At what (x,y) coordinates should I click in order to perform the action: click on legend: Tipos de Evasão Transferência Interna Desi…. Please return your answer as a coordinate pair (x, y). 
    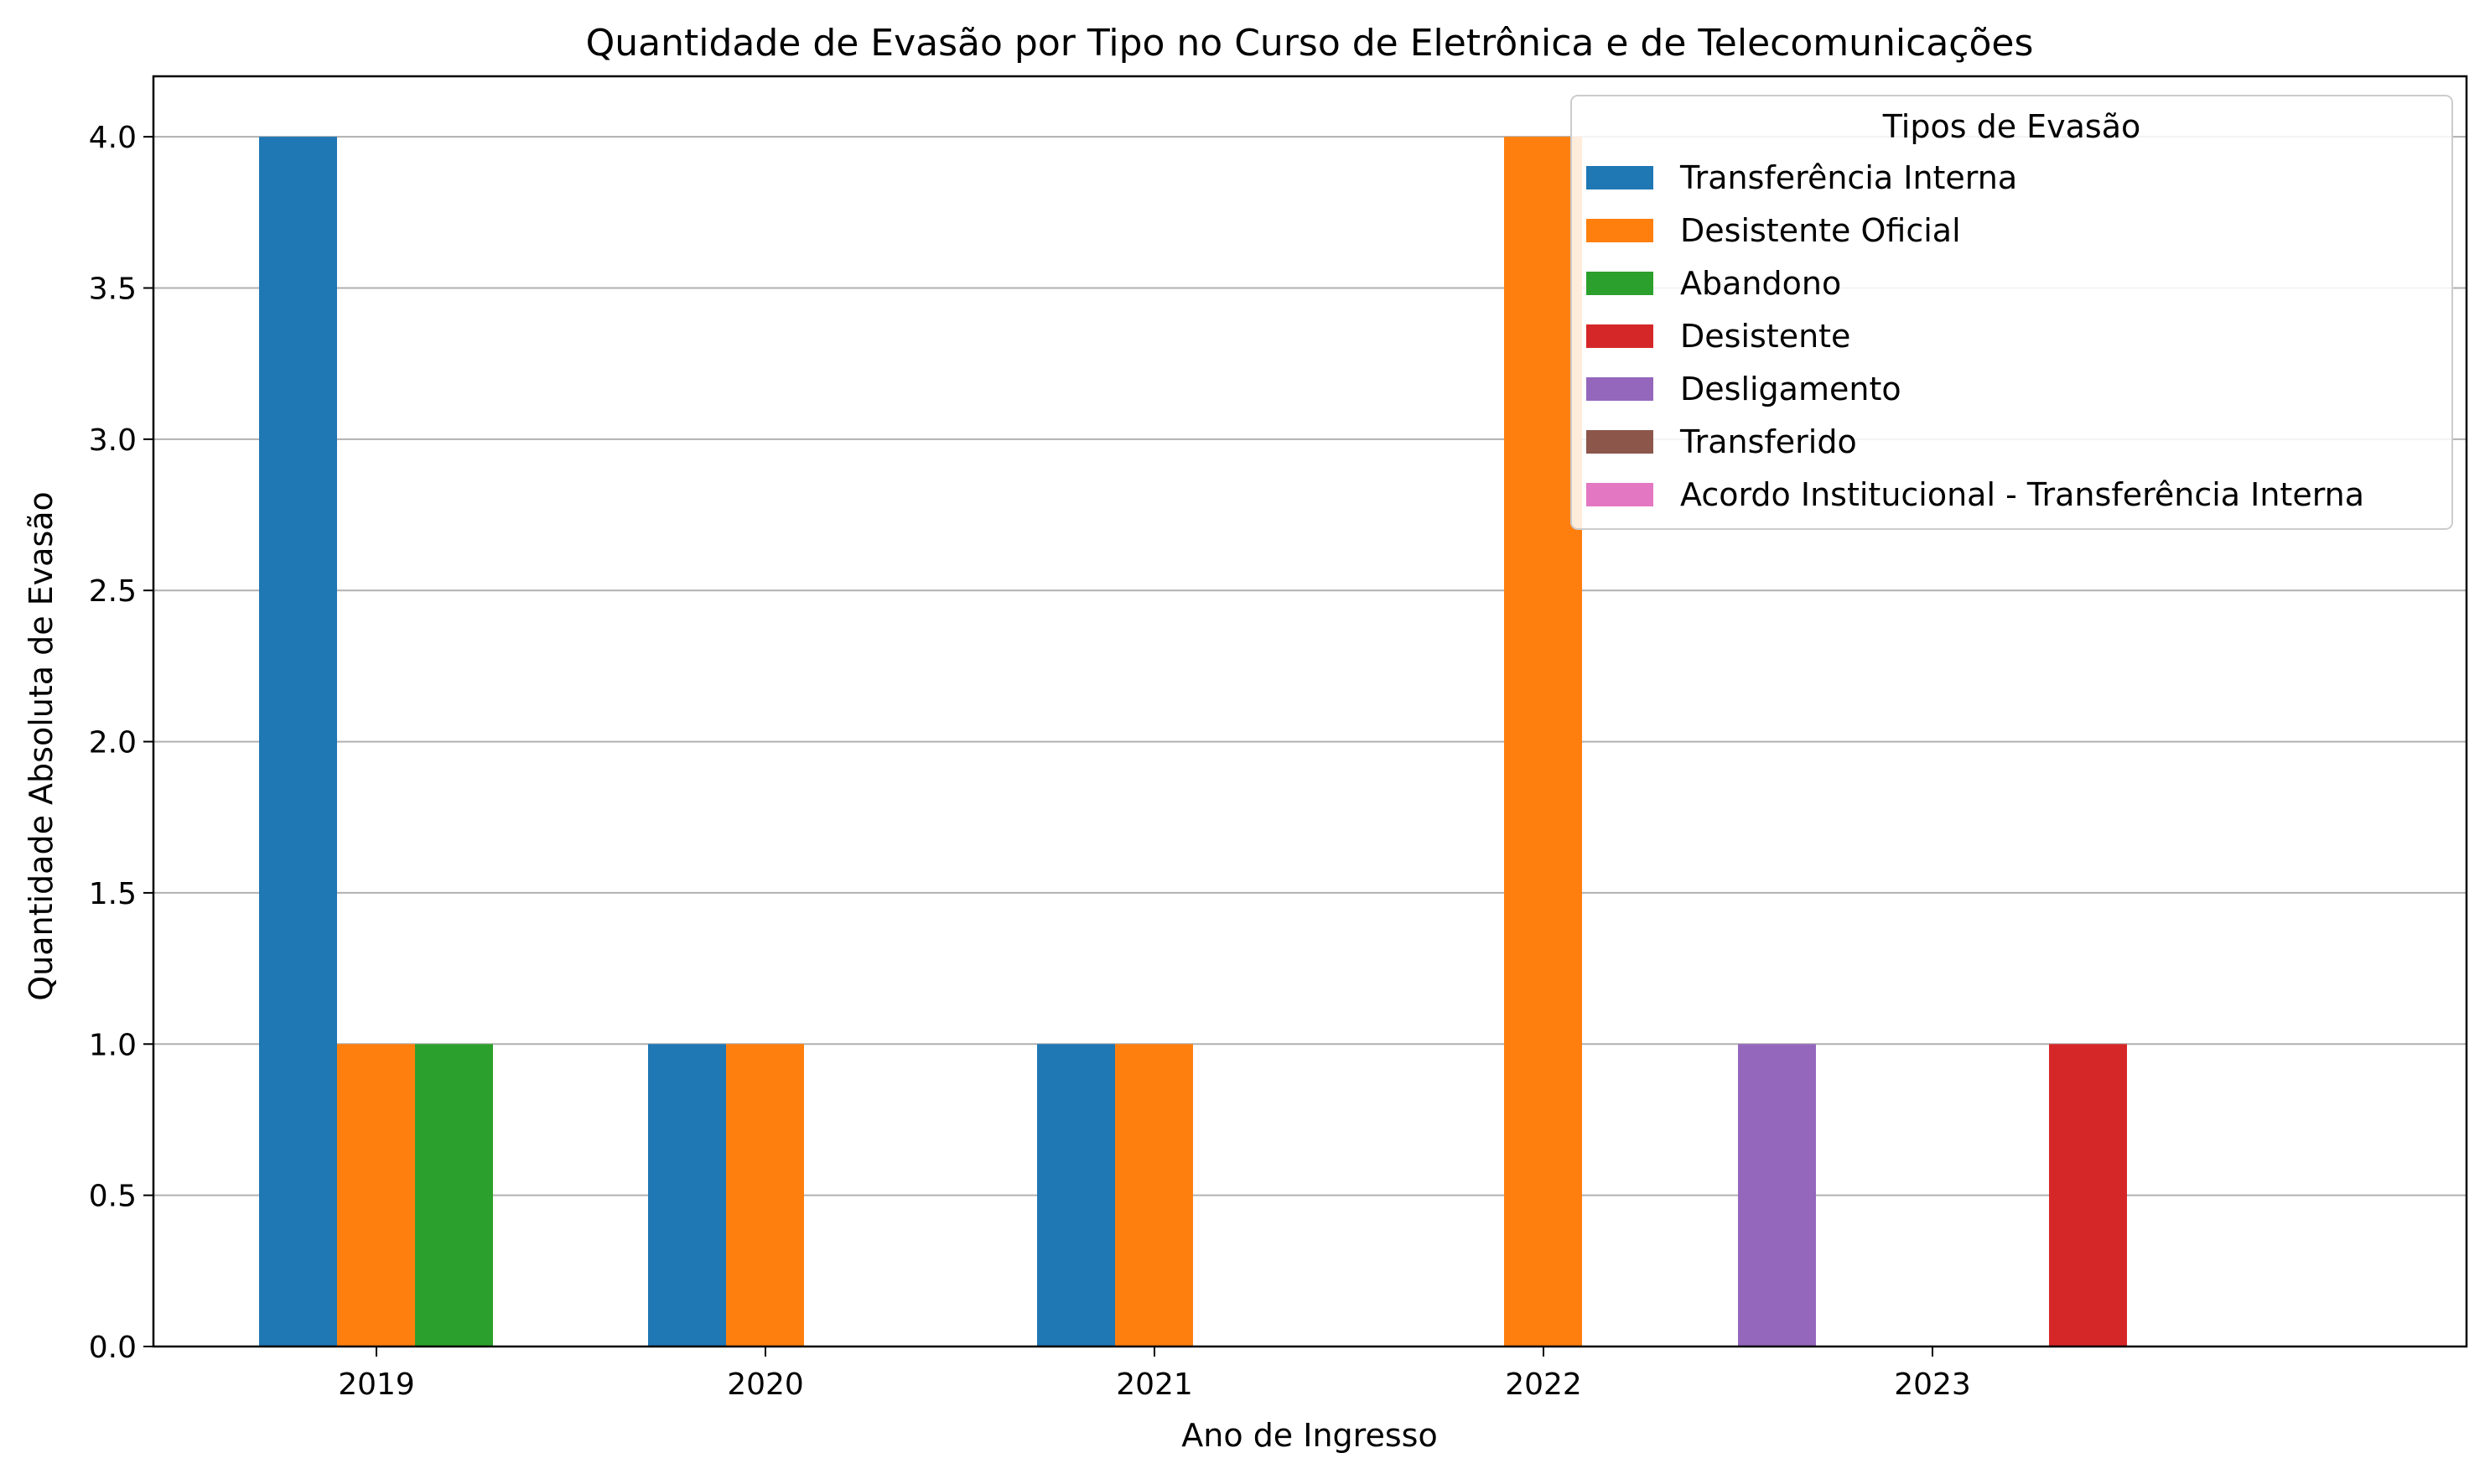
    Looking at the image, I should click on (2011, 312).